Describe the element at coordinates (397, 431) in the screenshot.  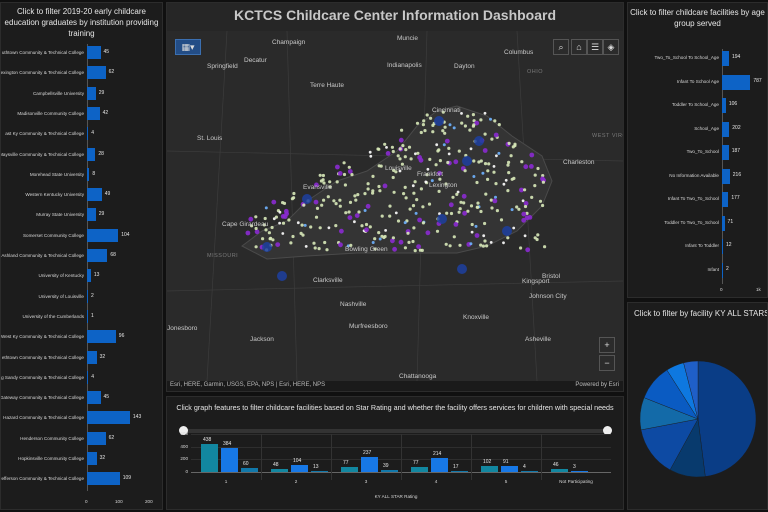
I see `range-slider-track` at that location.